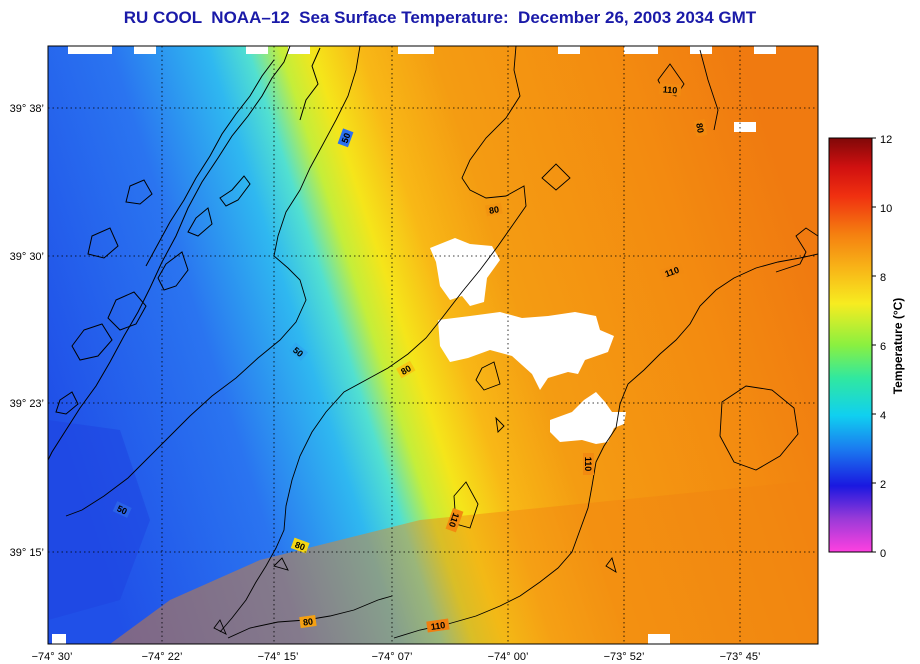 The width and height of the screenshot is (920, 664). Describe the element at coordinates (27, 331) in the screenshot. I see `latitude-labels: 39° 38’ 39° 30’ 39° 23’ 39° 15’` at that location.